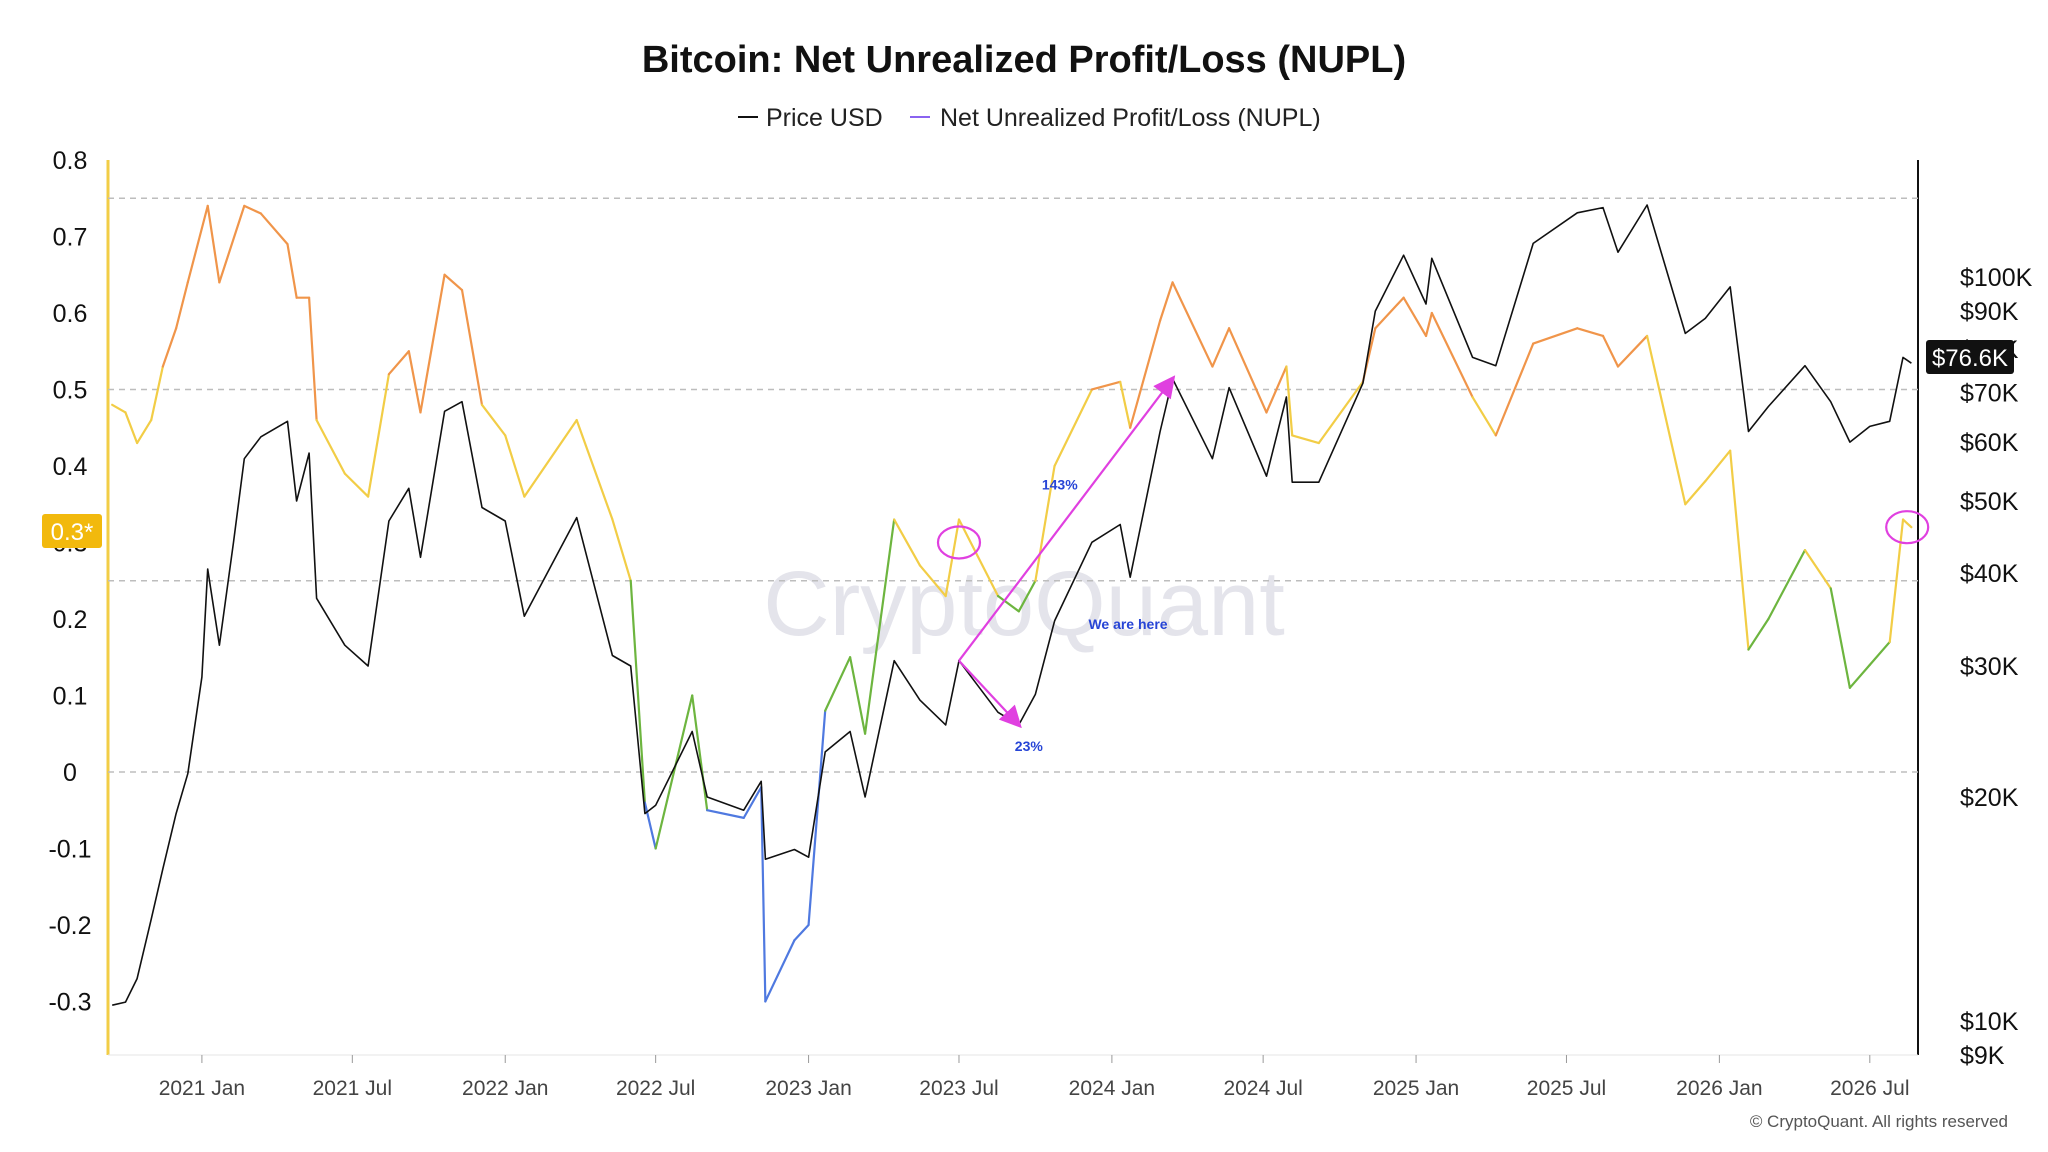 This screenshot has width=2048, height=1152. I want to click on current-nupl-badge, so click(72, 531).